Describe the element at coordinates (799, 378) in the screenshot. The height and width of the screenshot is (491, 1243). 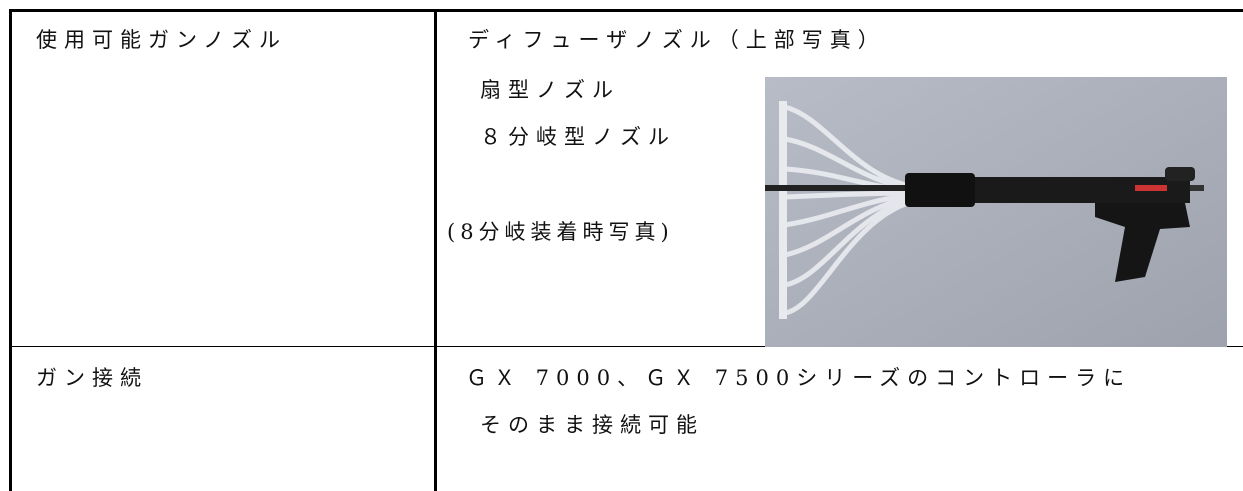
I see `cell-line: ＧＸ 7000、ＧＸ 7500シリーズのコントローラに` at that location.